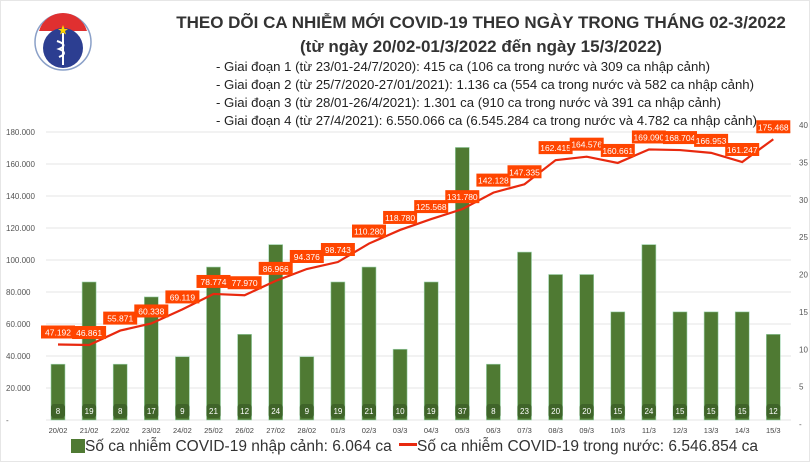 Image resolution: width=810 pixels, height=462 pixels. I want to click on line-data-label: 164.576, so click(586, 145).